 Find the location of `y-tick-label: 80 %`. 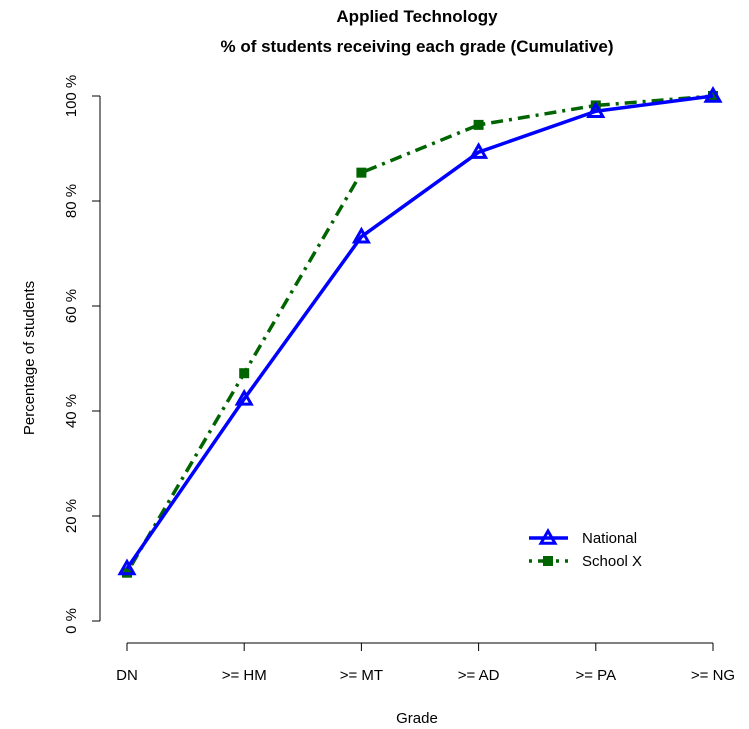

y-tick-label: 80 % is located at coordinates (71, 201).